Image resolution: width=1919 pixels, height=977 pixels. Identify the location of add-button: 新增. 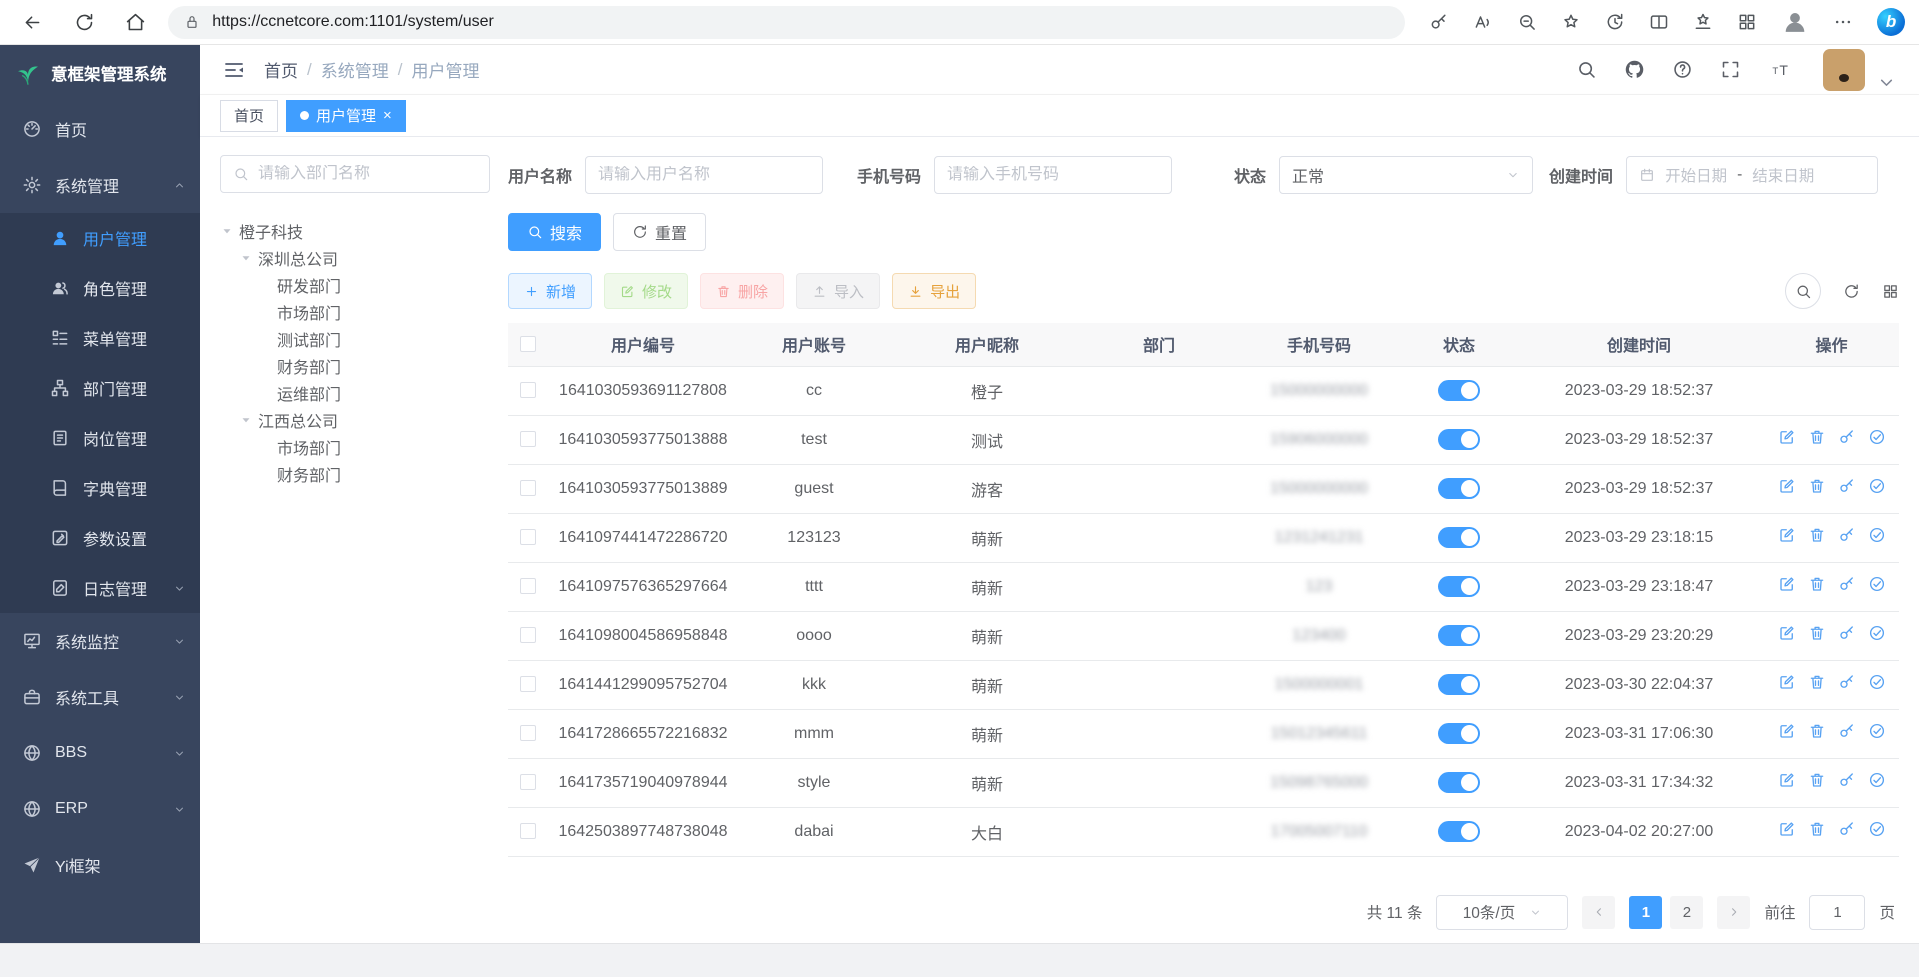
(550, 291).